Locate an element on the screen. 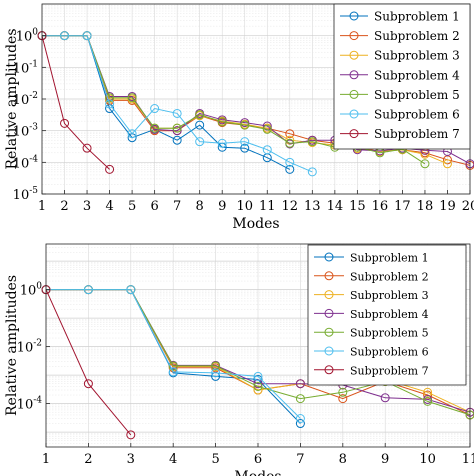  legend-label: Subproblem 4 is located at coordinates (417, 75).